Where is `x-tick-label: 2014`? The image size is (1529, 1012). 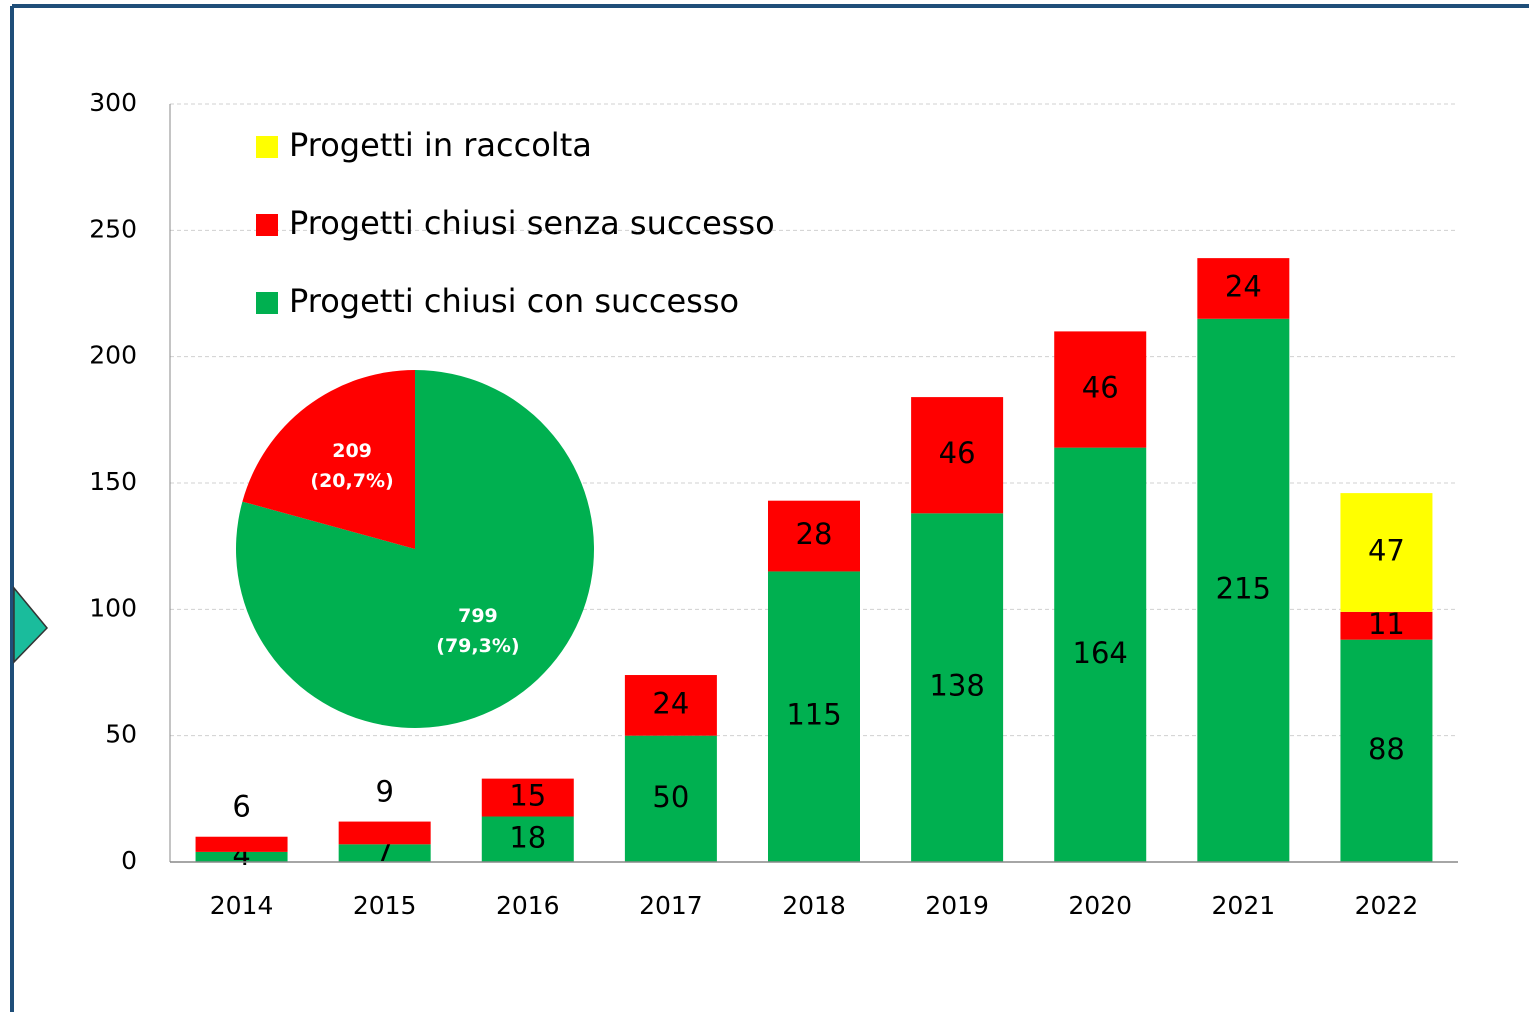 x-tick-label: 2014 is located at coordinates (242, 905).